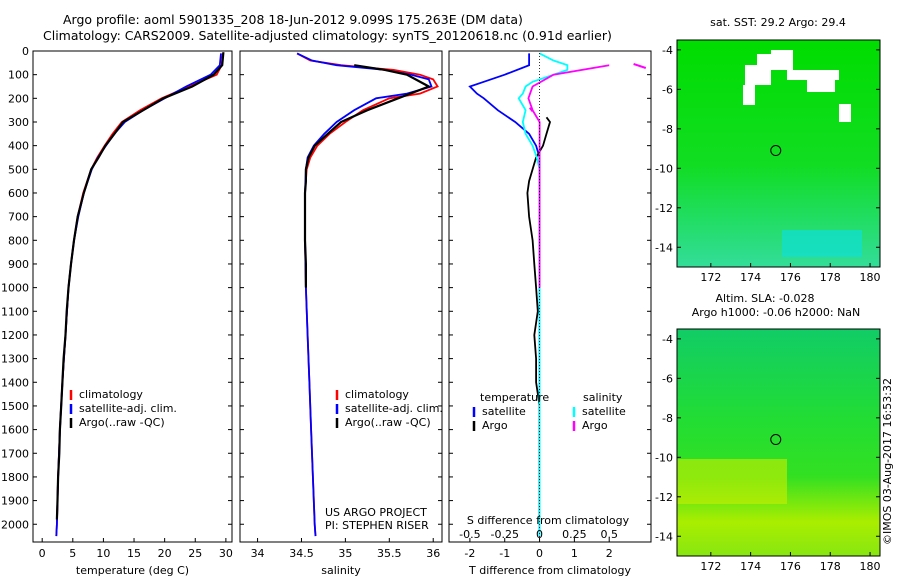 The image size is (900, 580). Describe the element at coordinates (226, 553) in the screenshot. I see `x-tick-label: 30` at that location.